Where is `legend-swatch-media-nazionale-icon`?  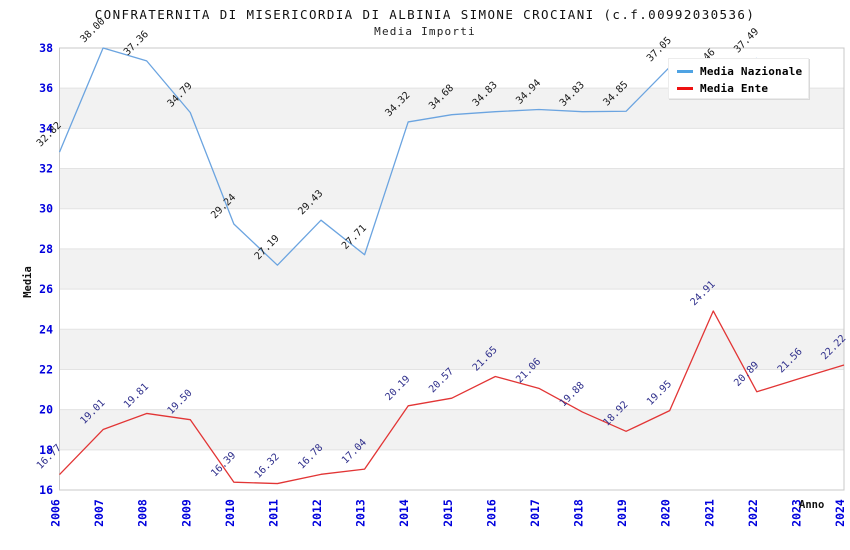
legend-swatch-media-nazionale-icon is located at coordinates (685, 71).